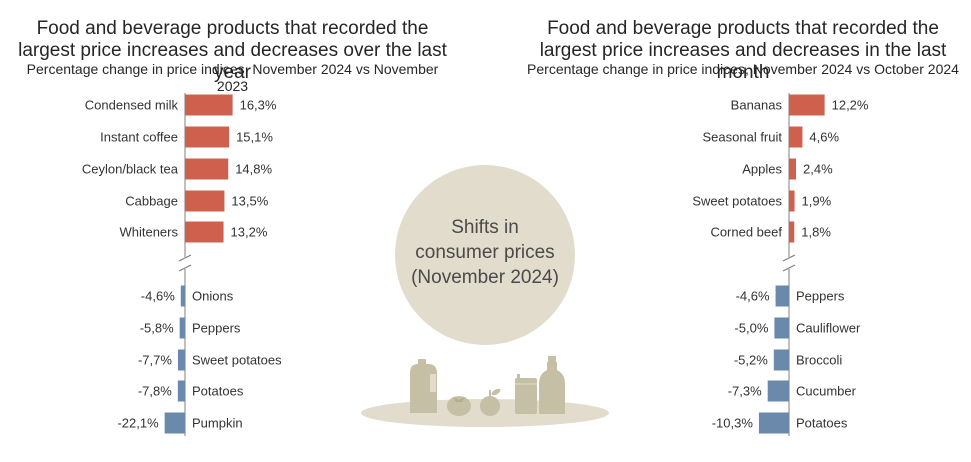 This screenshot has height=462, width=971. I want to click on year-category-label: Sweet potatoes, so click(237, 360).